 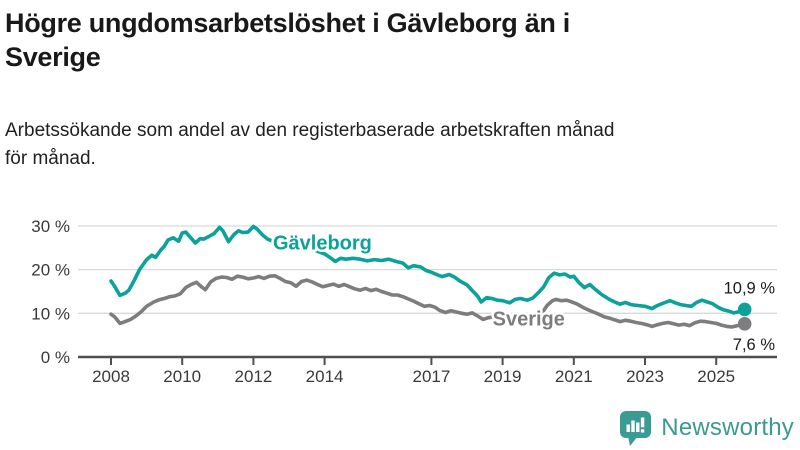 I want to click on x-tick-label: 2025, so click(x=716, y=376).